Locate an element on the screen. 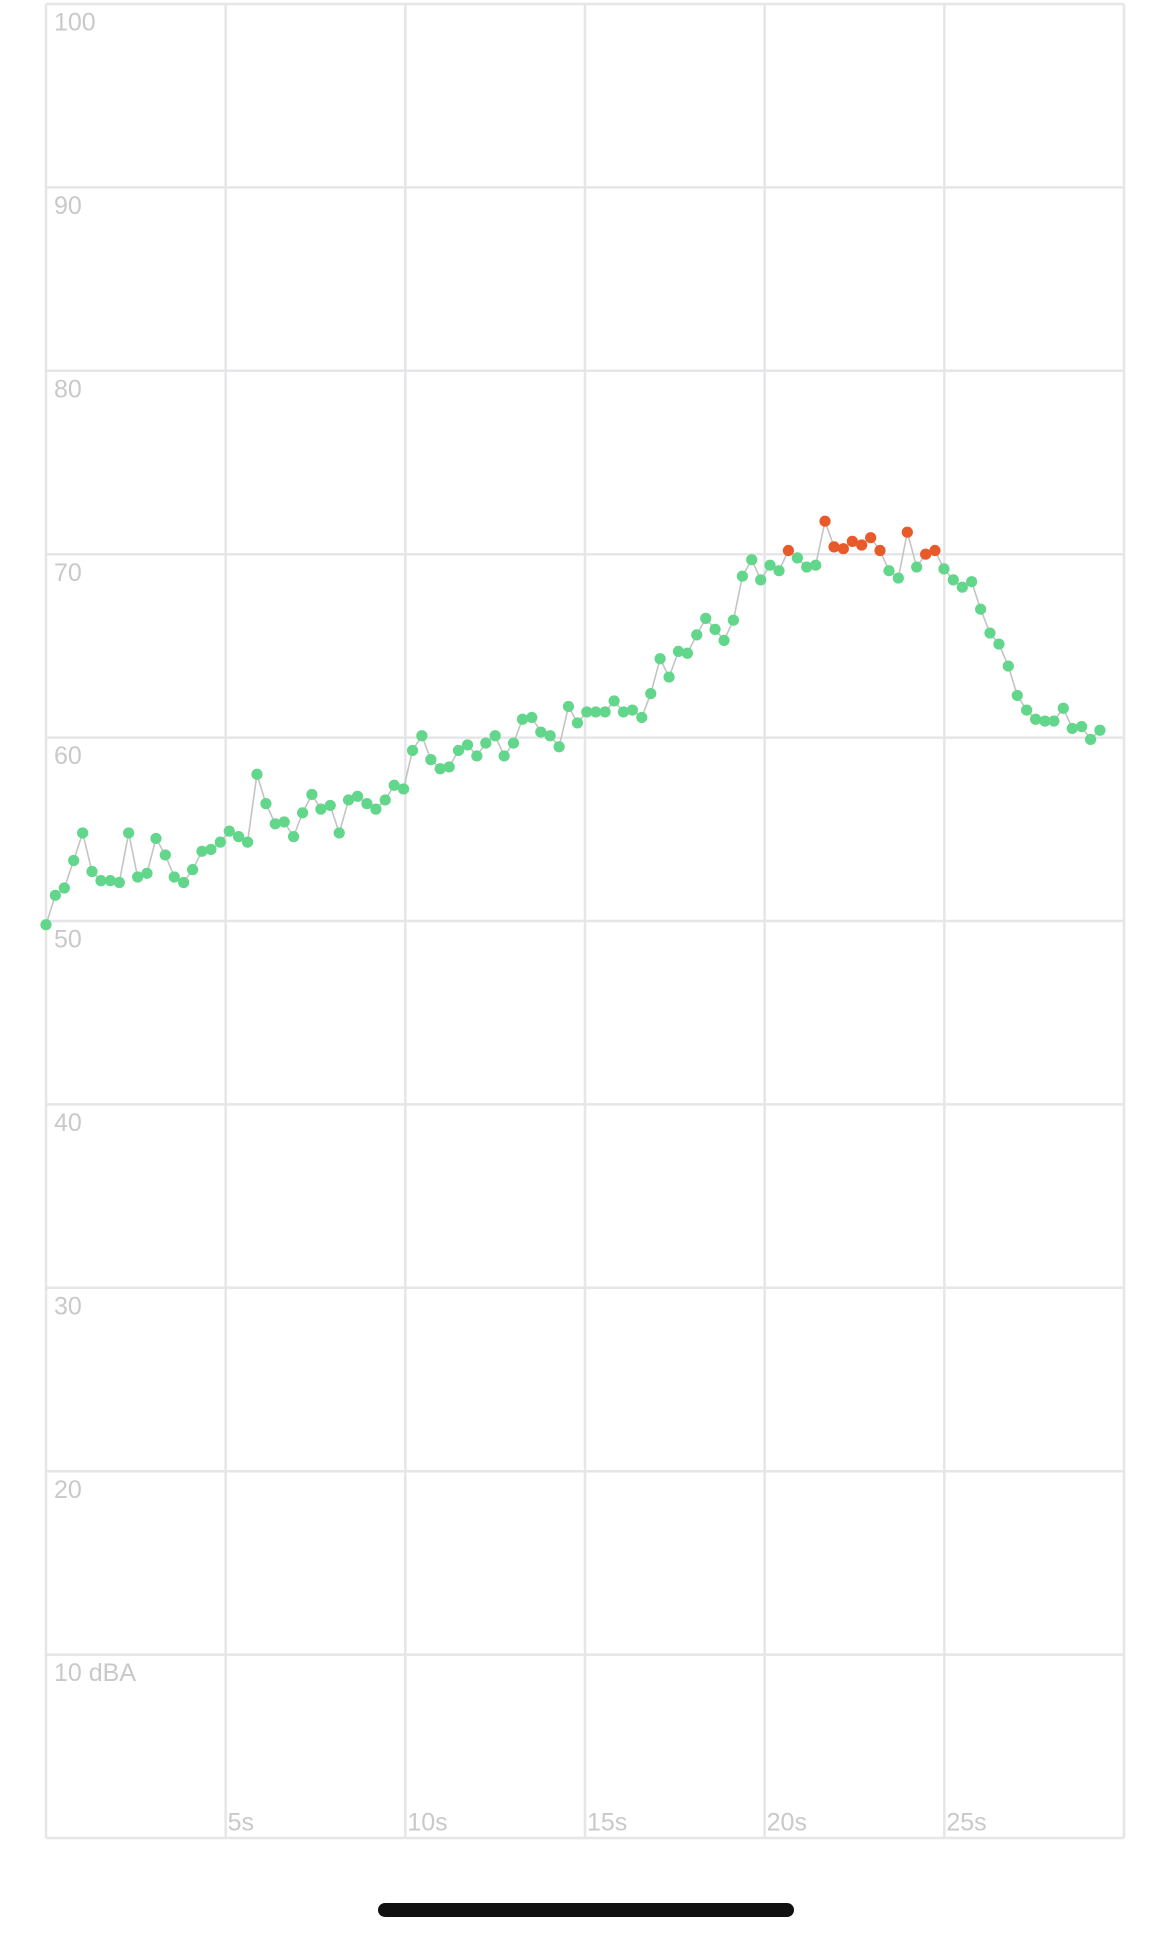 Image resolution: width=1170 pixels, height=1942 pixels. y-tick-label: 70 is located at coordinates (68, 573).